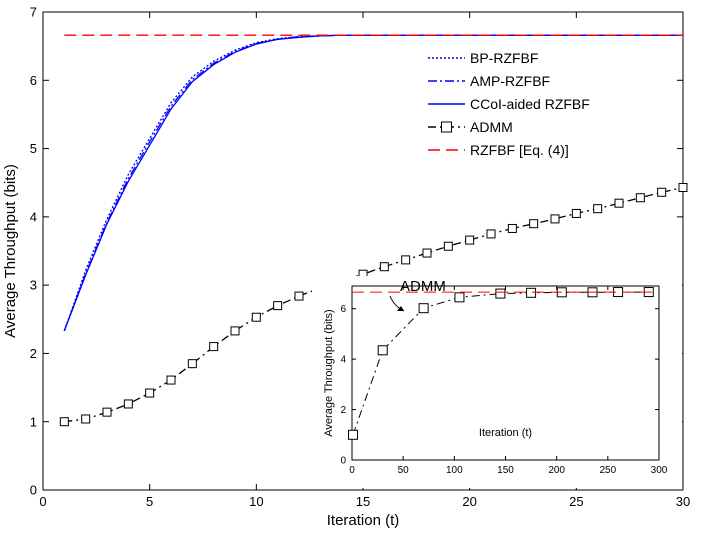 The width and height of the screenshot is (717, 534). Describe the element at coordinates (33, 285) in the screenshot. I see `y-tick-label: 3` at that location.